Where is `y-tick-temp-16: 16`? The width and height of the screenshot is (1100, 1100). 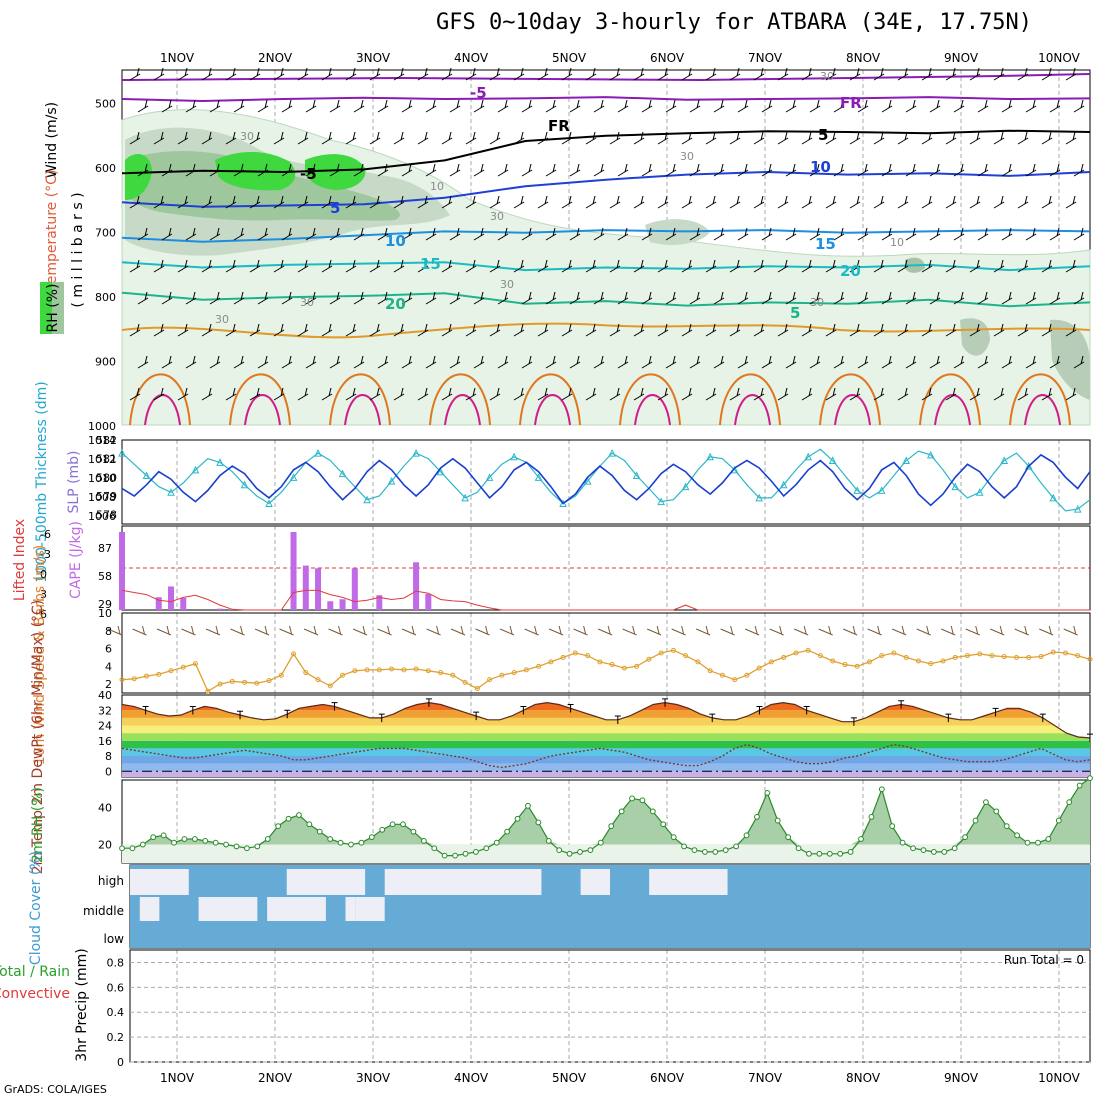
y-tick-temp-16: 16 is located at coordinates (105, 741).